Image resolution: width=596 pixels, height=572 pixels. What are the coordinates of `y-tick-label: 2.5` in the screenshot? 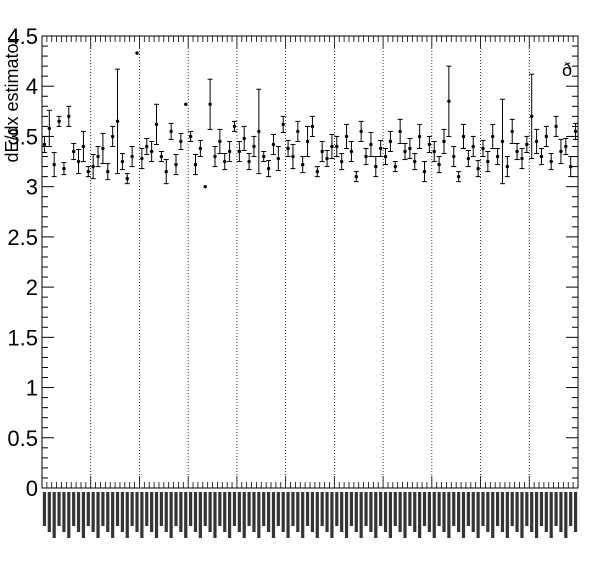 It's located at (22, 237).